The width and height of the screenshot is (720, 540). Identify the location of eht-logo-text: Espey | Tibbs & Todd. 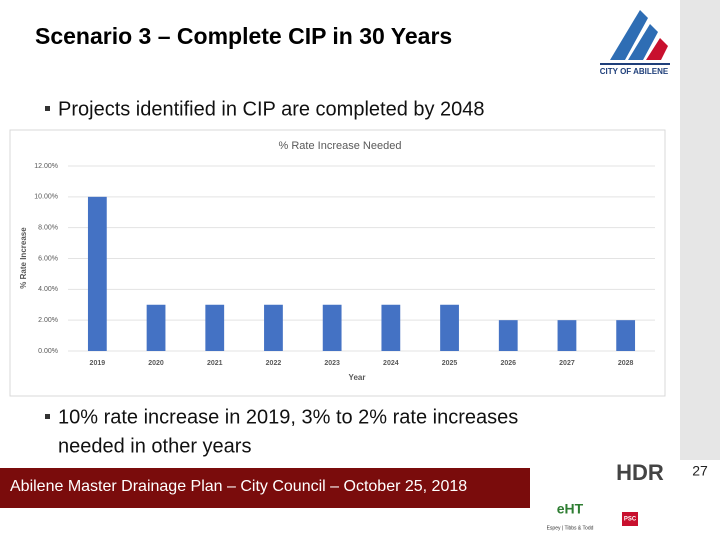
(570, 528).